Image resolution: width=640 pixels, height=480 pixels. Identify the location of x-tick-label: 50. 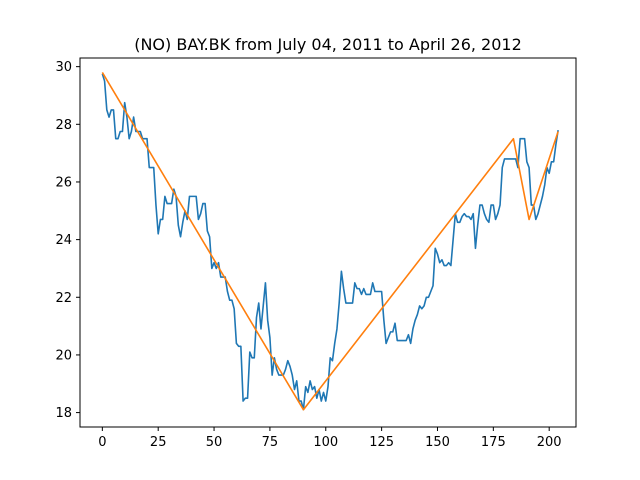
(214, 442).